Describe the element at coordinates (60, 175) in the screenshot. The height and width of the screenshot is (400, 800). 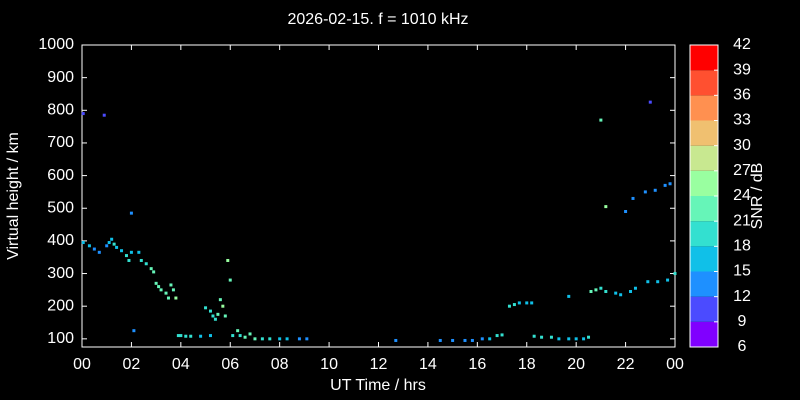
I see `y-tick-label: 600` at that location.